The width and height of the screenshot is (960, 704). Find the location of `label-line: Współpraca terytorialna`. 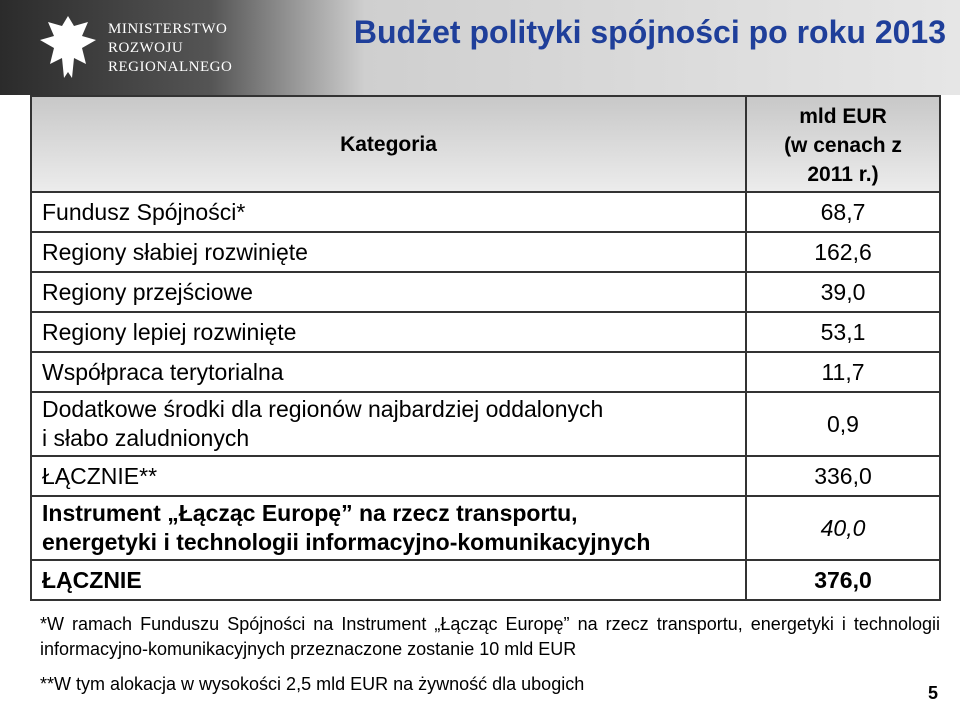

label-line: Współpraca terytorialna is located at coordinates (163, 371).